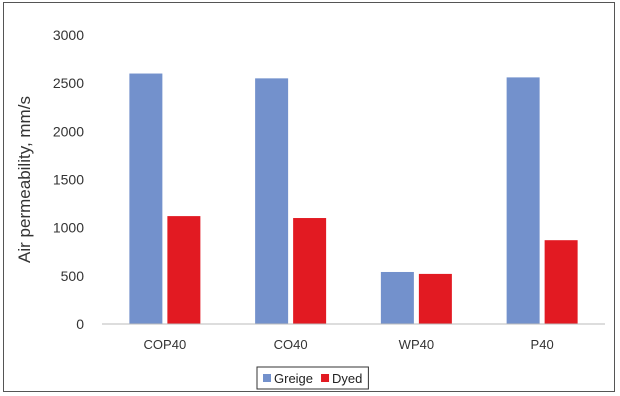 The height and width of the screenshot is (396, 620). Describe the element at coordinates (542, 344) in the screenshot. I see `x-tick-label-p40: P40` at that location.